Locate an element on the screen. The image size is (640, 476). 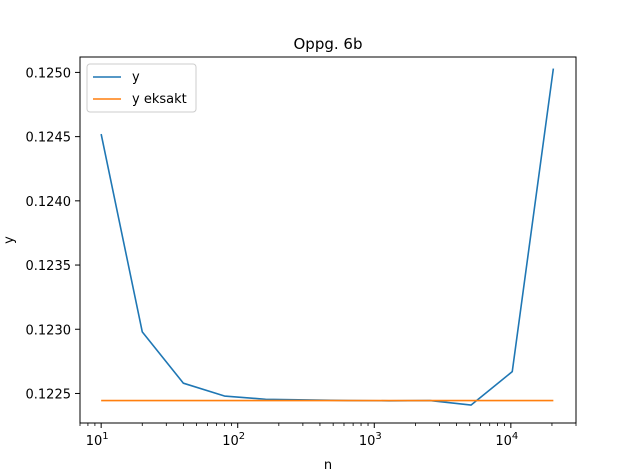
y-tick-label: 0.1225 is located at coordinates (49, 394).